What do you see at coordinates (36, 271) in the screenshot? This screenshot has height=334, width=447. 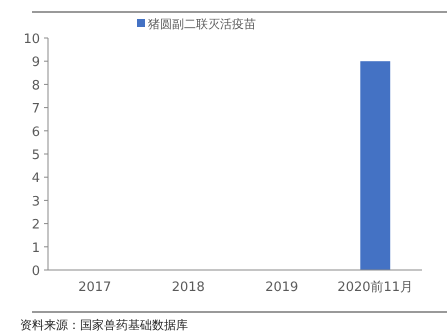 I see `y-tick-label: 0` at bounding box center [36, 271].